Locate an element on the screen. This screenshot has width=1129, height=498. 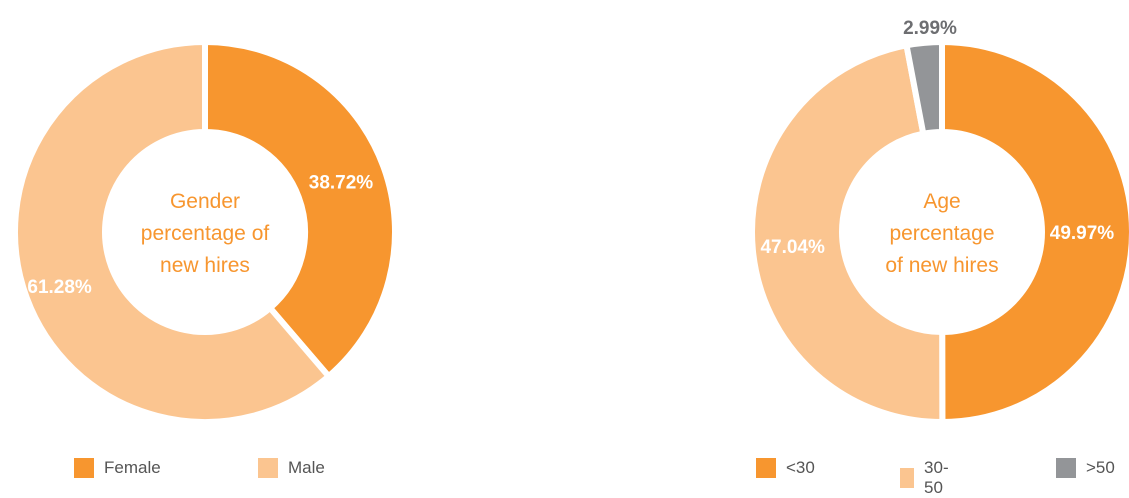
gender-title-line-2: new hires is located at coordinates (205, 265).